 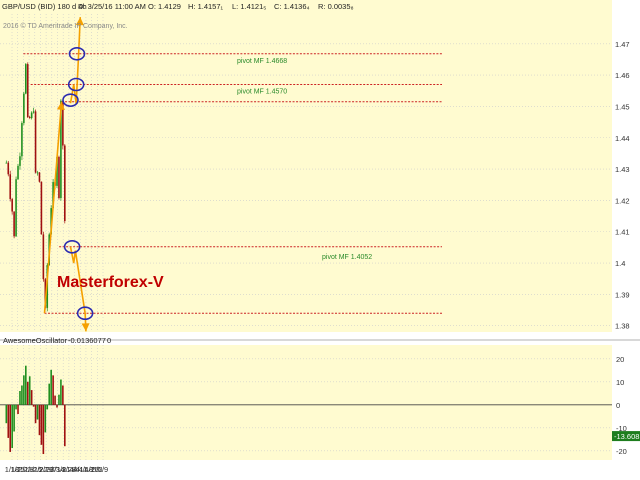 I want to click on current-value-badge, so click(x=626, y=436).